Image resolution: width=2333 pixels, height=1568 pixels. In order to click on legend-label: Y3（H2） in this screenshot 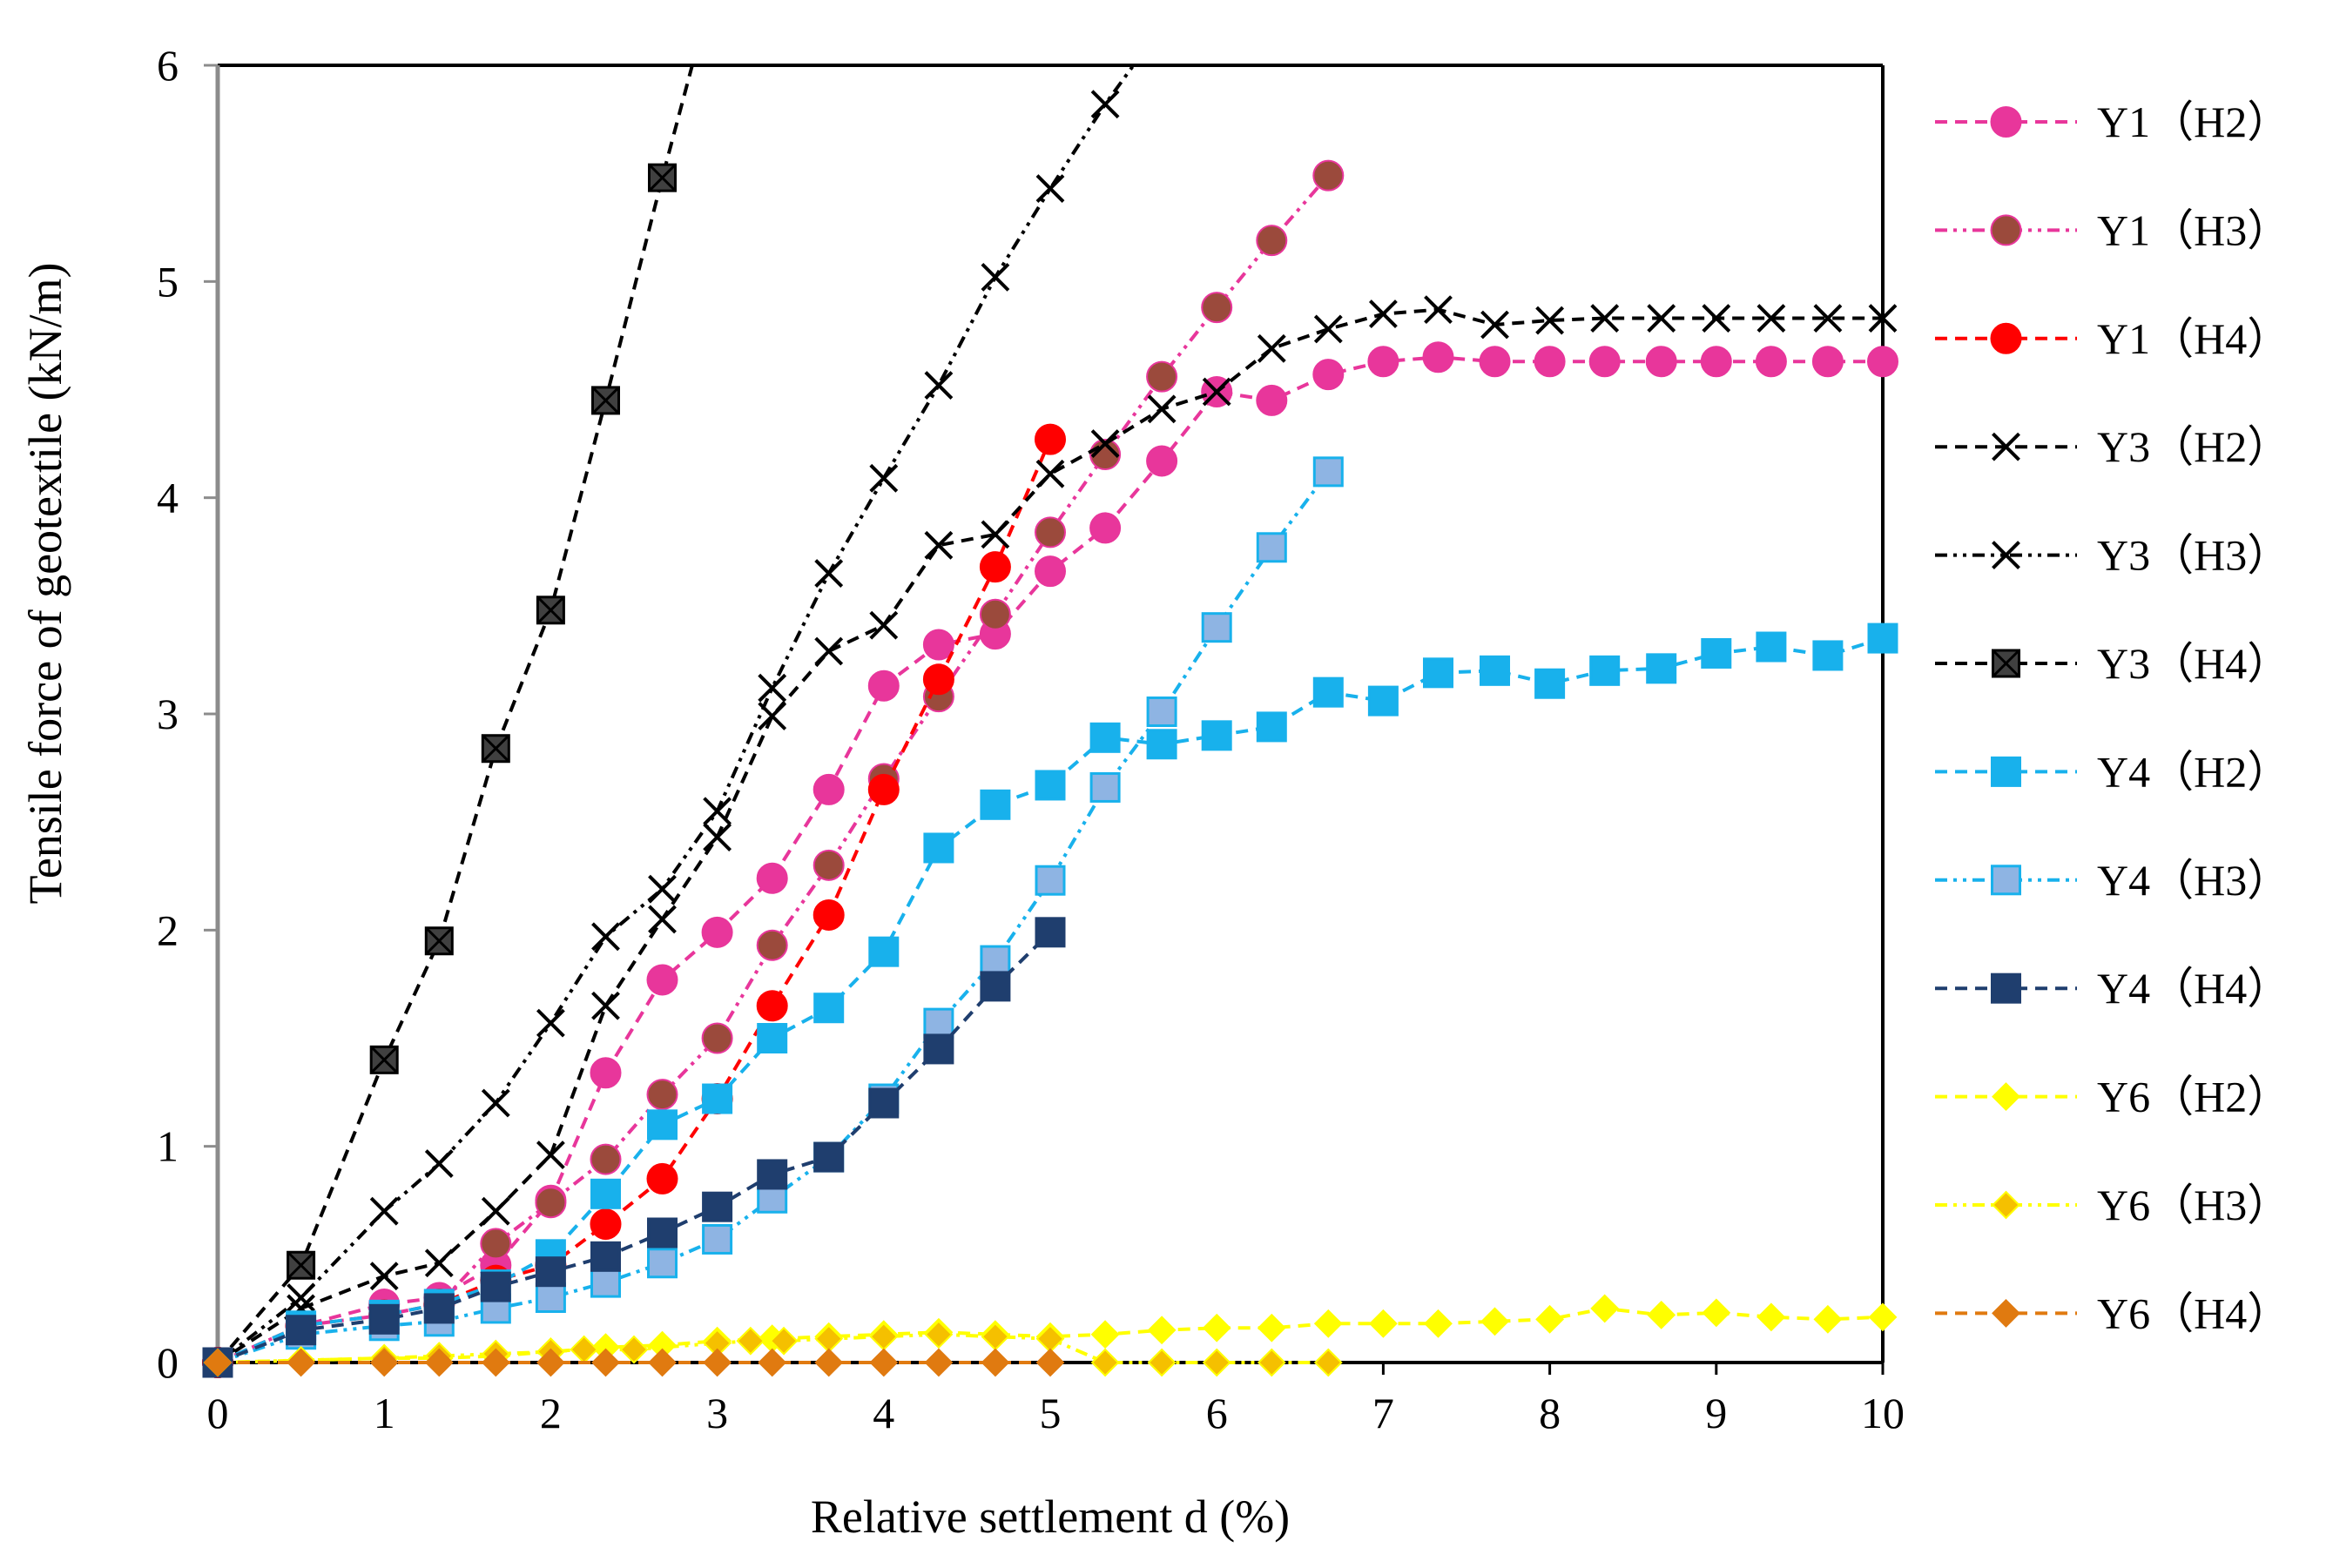, I will do `click(2193, 446)`.